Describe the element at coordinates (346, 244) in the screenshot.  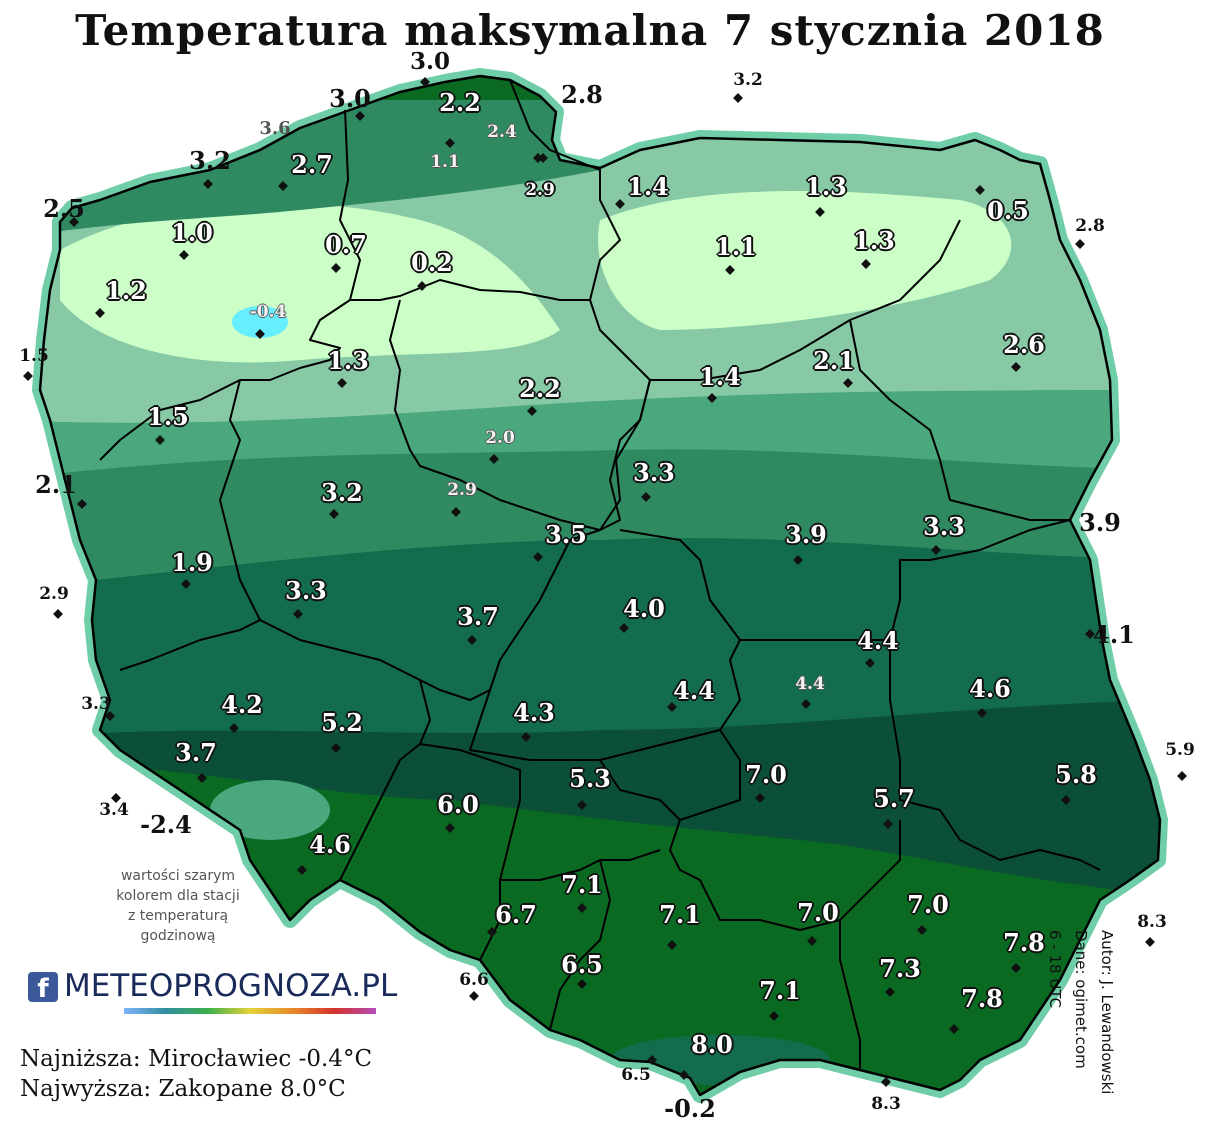
I see `station-value: 0.7` at that location.